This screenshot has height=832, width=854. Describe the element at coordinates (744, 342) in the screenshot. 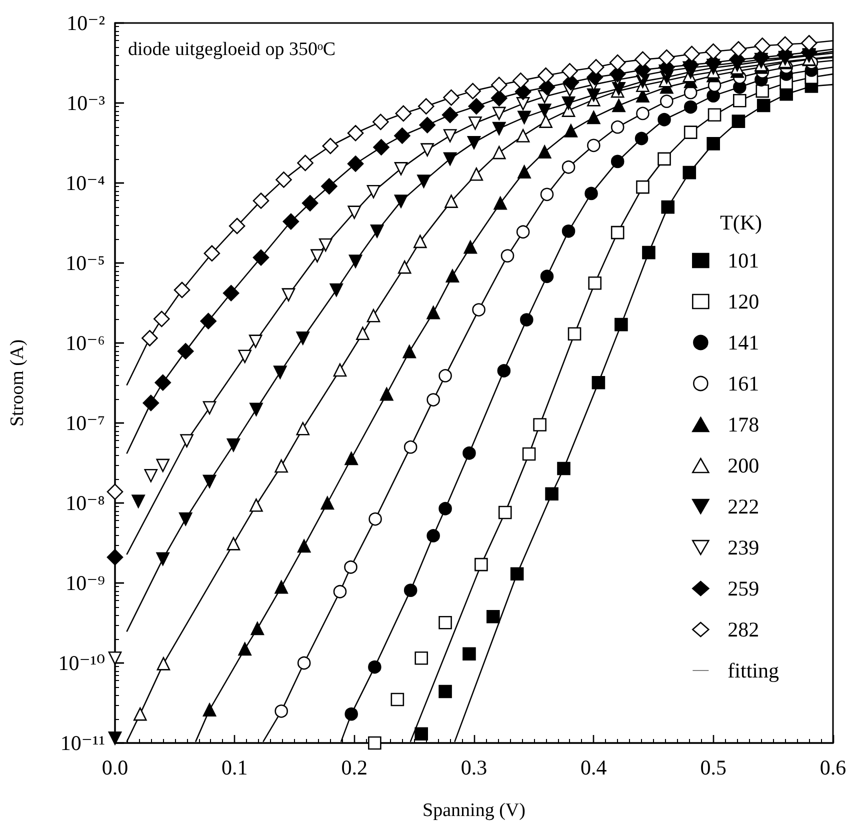

I see `legend-label: 141` at that location.